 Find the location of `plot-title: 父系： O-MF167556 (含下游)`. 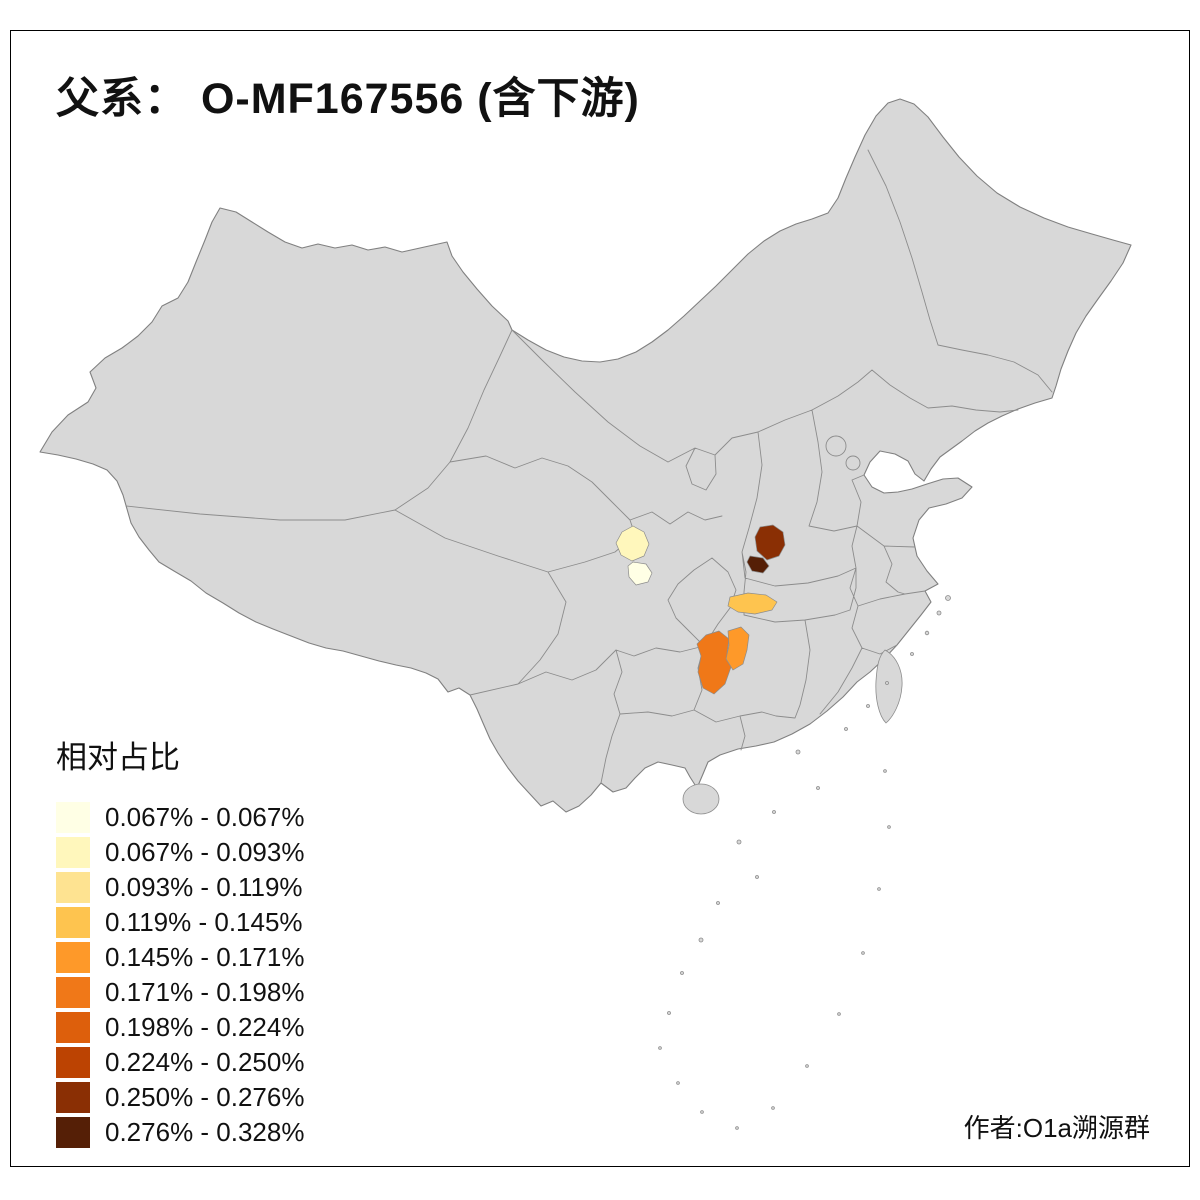

plot-title: 父系： O-MF167556 (含下游) is located at coordinates (348, 99).